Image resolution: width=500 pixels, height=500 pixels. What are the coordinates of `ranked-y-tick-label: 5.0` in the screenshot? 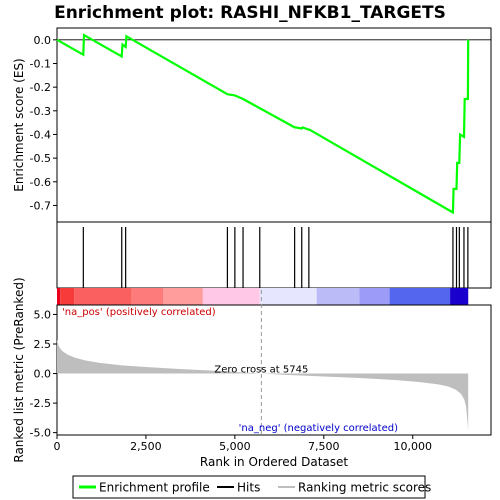 It's located at (43, 314).